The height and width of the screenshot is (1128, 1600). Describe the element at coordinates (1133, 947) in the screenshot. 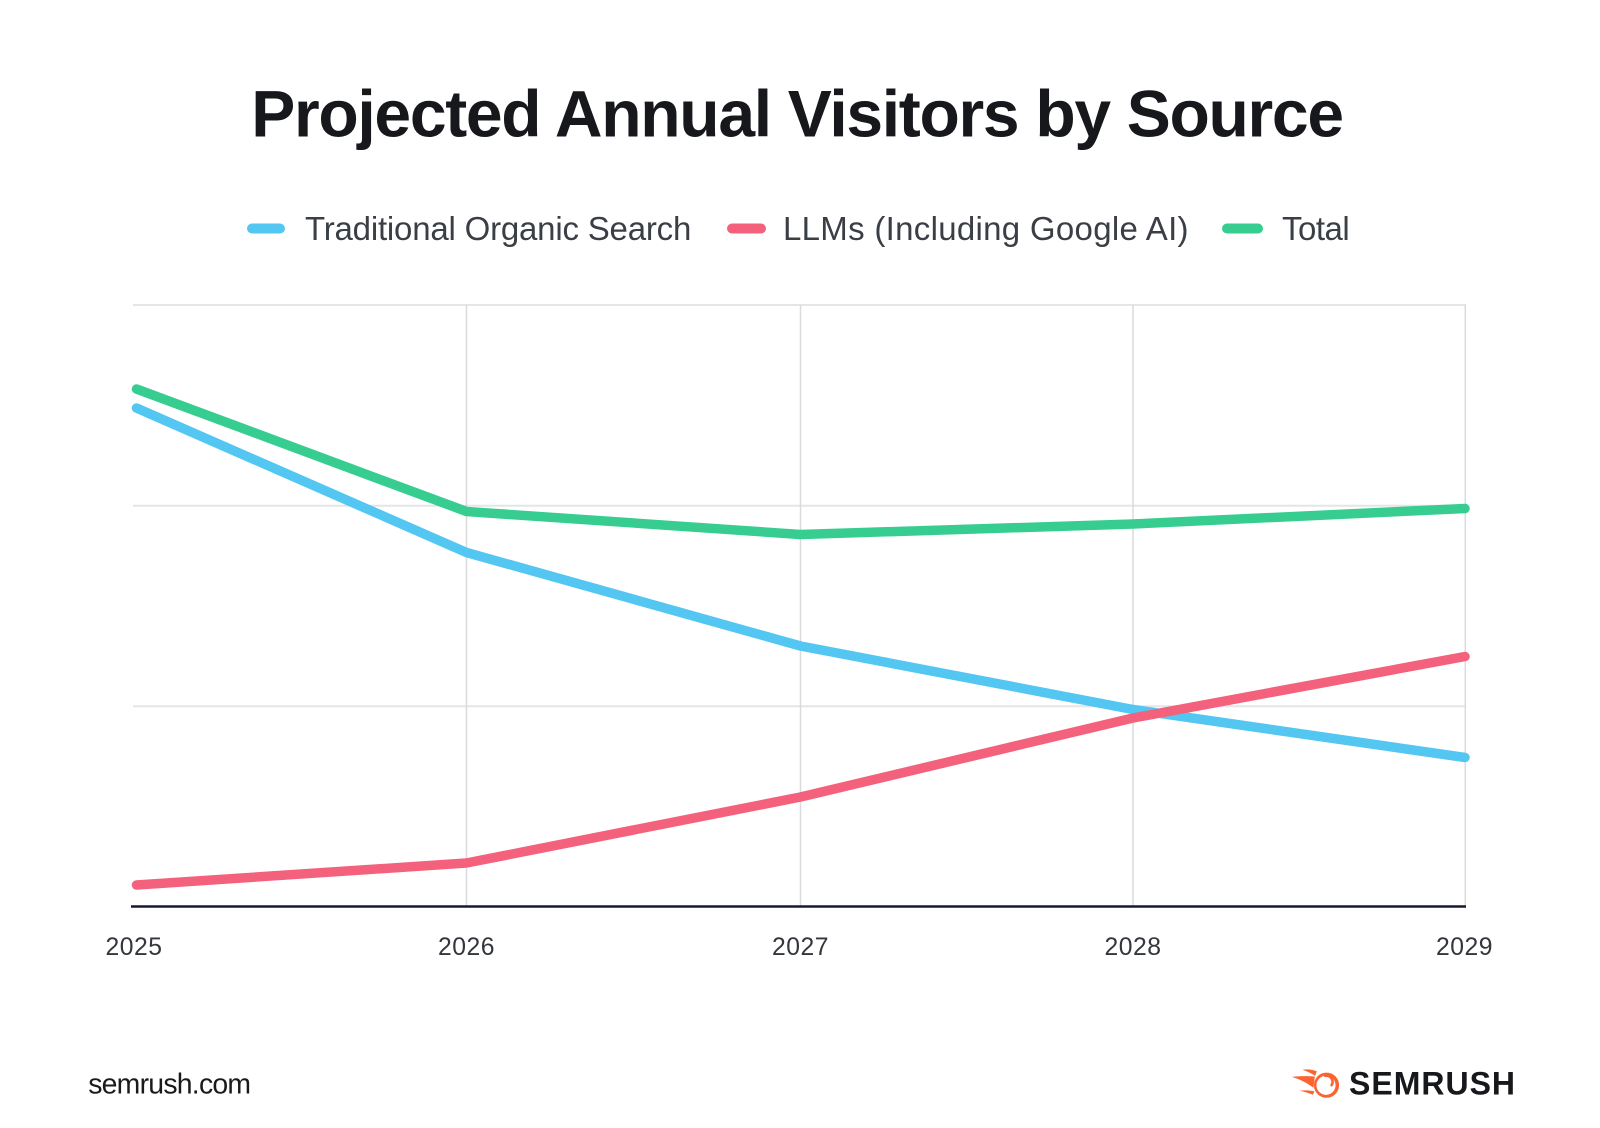

I see `svg-text: 2028` at that location.